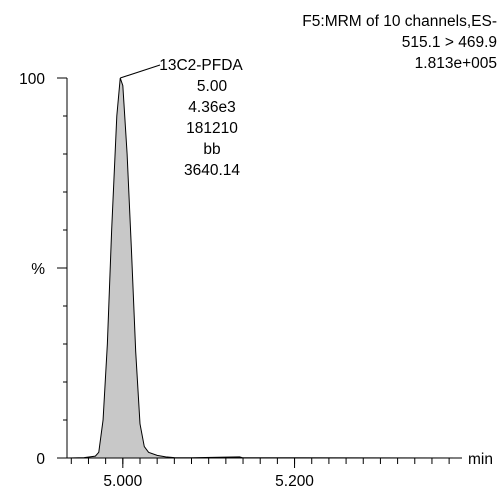 This screenshot has width=502, height=493. Describe the element at coordinates (211, 149) in the screenshot. I see `peak-baseline-code-label: bb` at that location.